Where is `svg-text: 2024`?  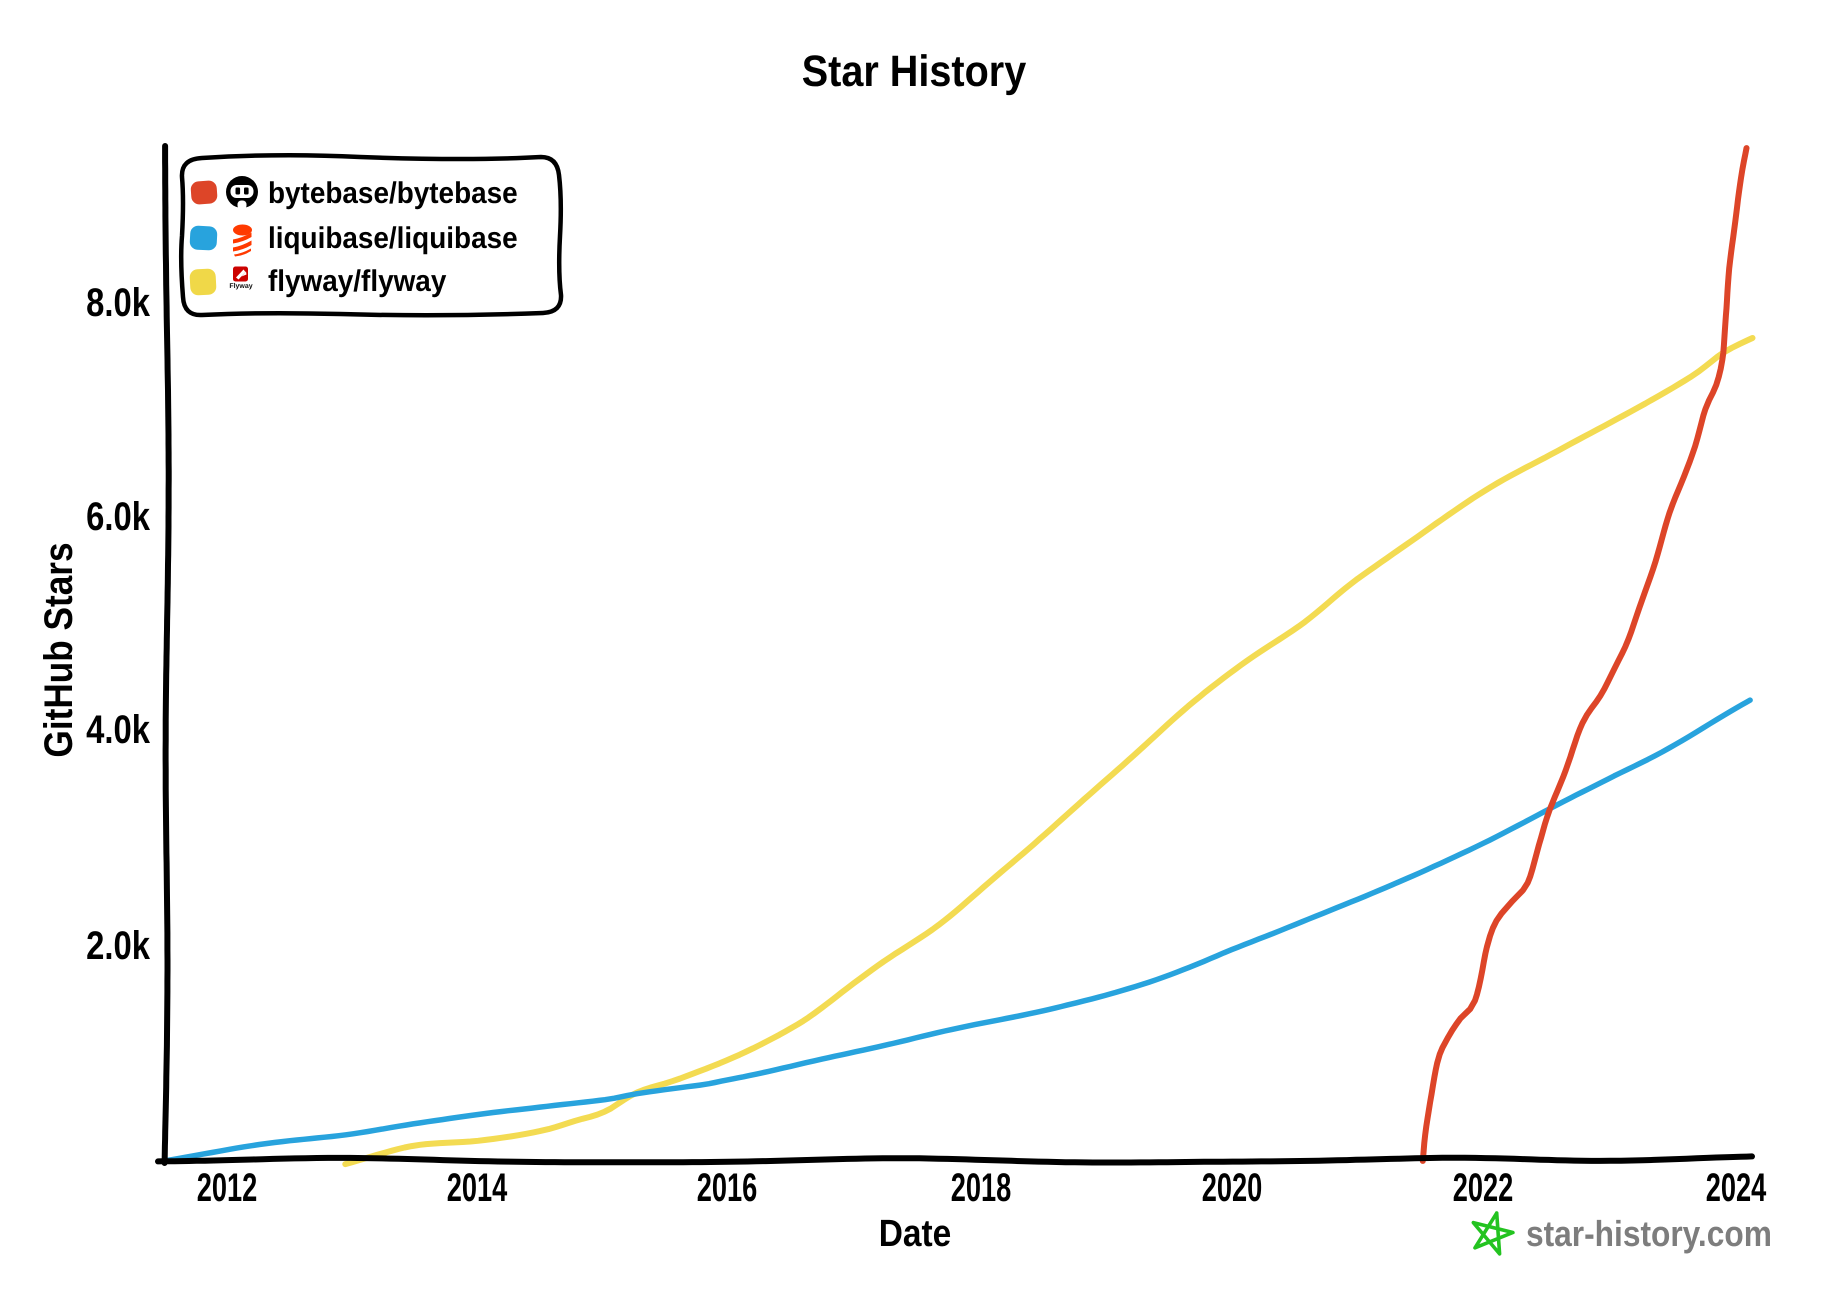
svg-text: 2024 is located at coordinates (1736, 1188).